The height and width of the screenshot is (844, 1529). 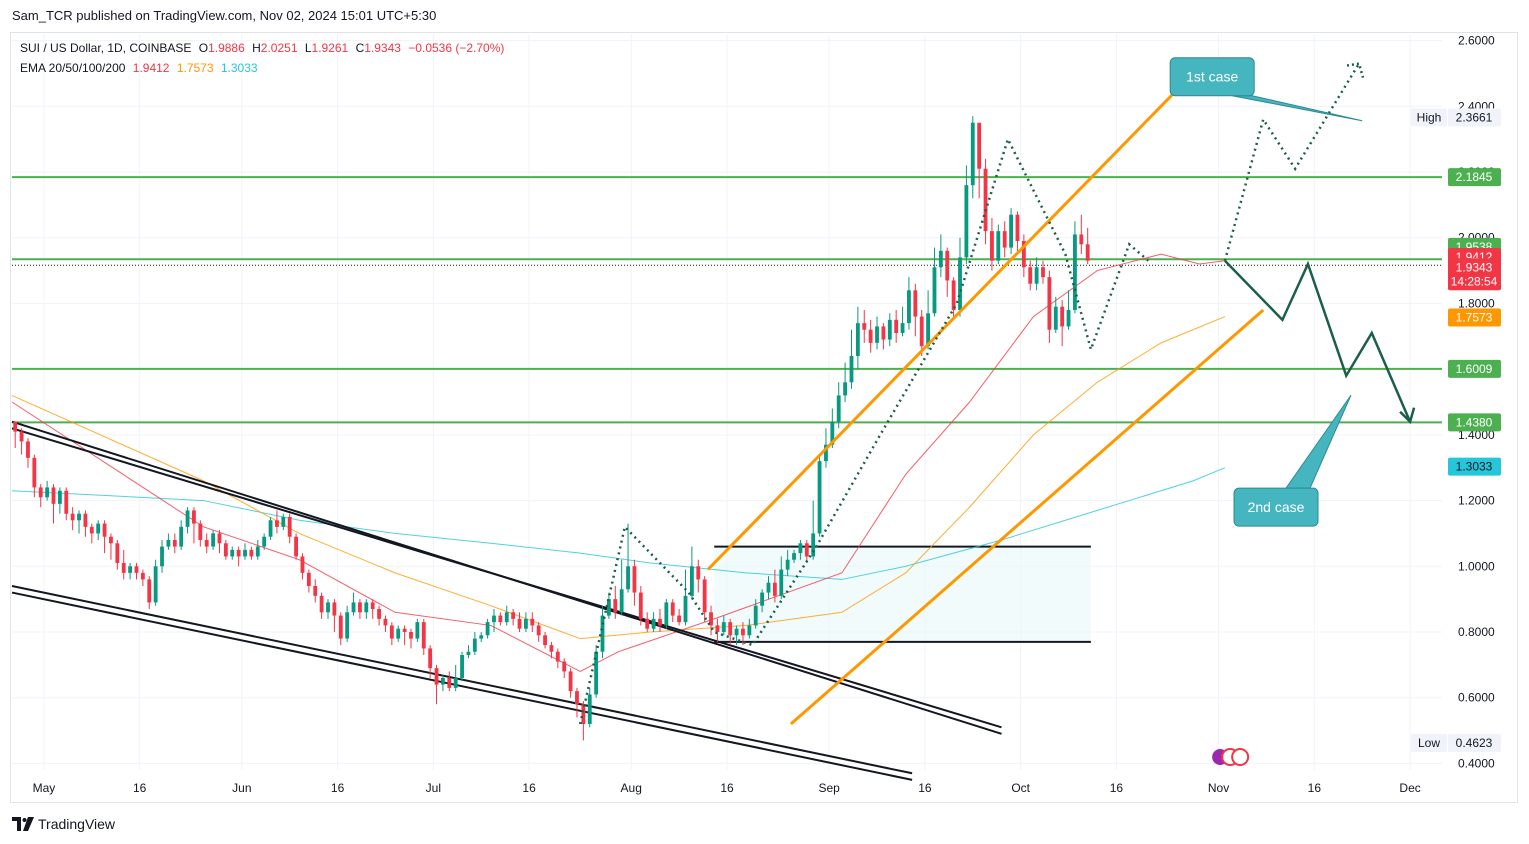 I want to click on callout-box, so click(x=1212, y=77).